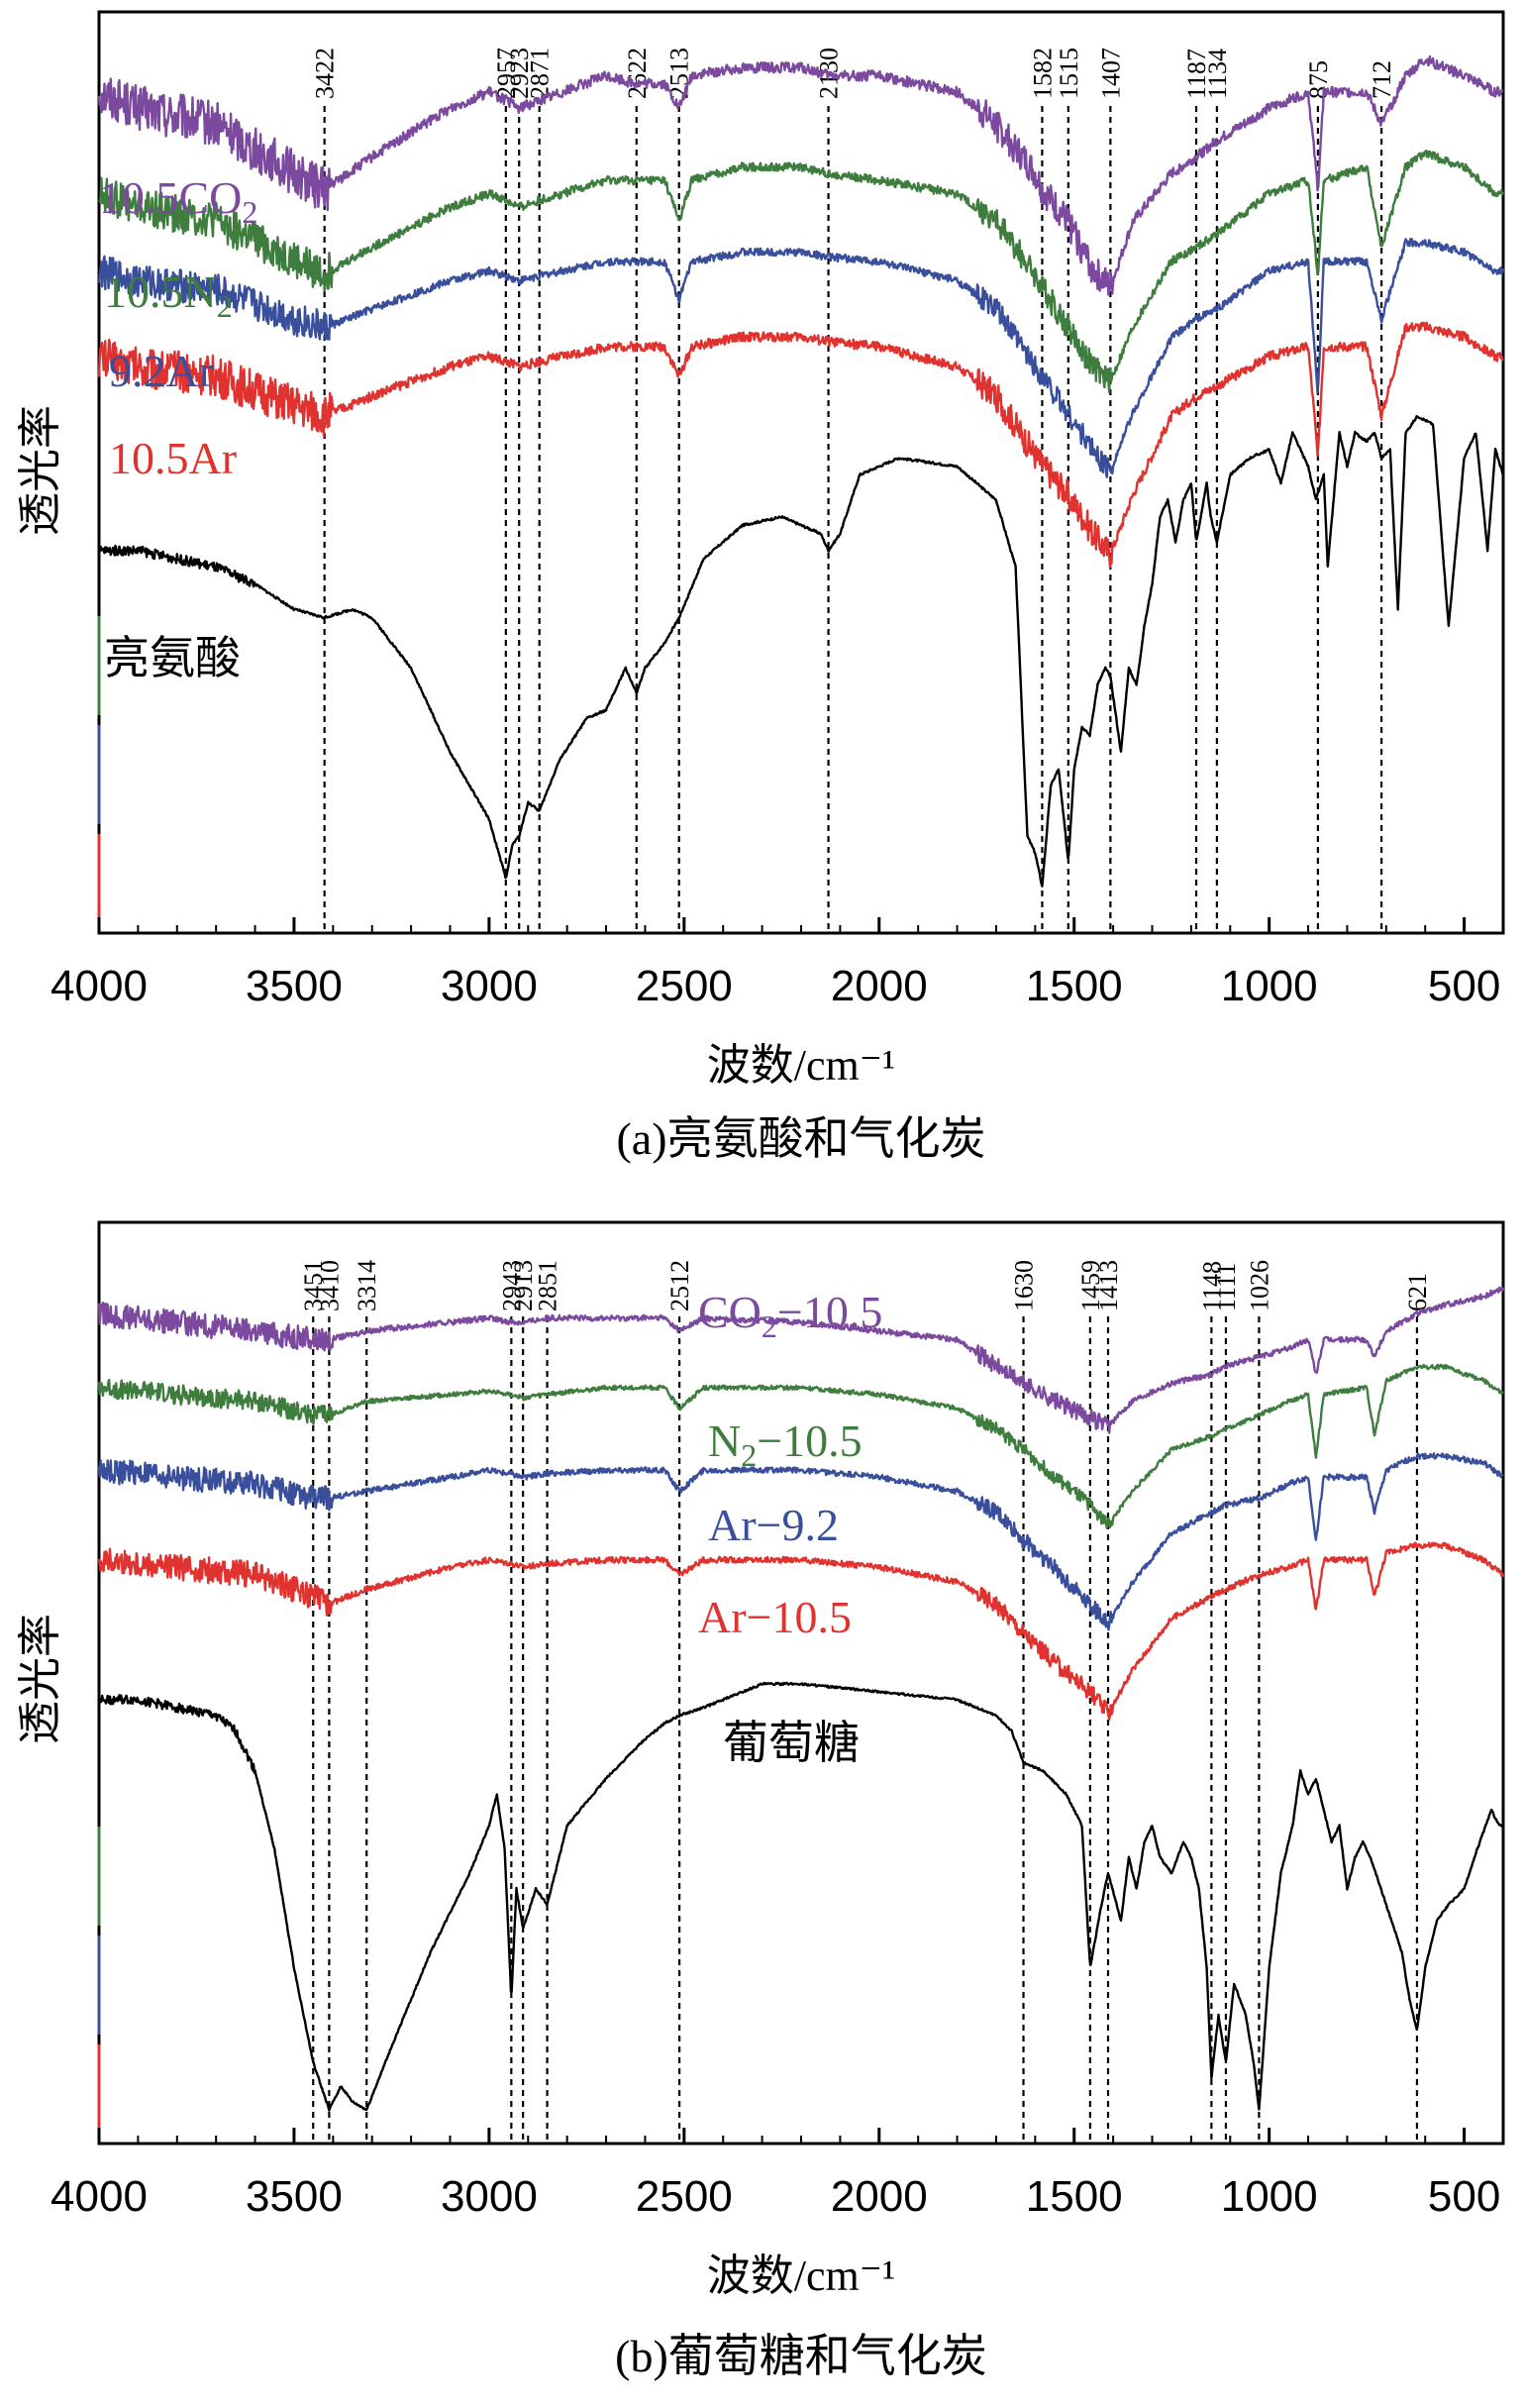  I want to click on peak-label: 1111, so click(1226, 1287).